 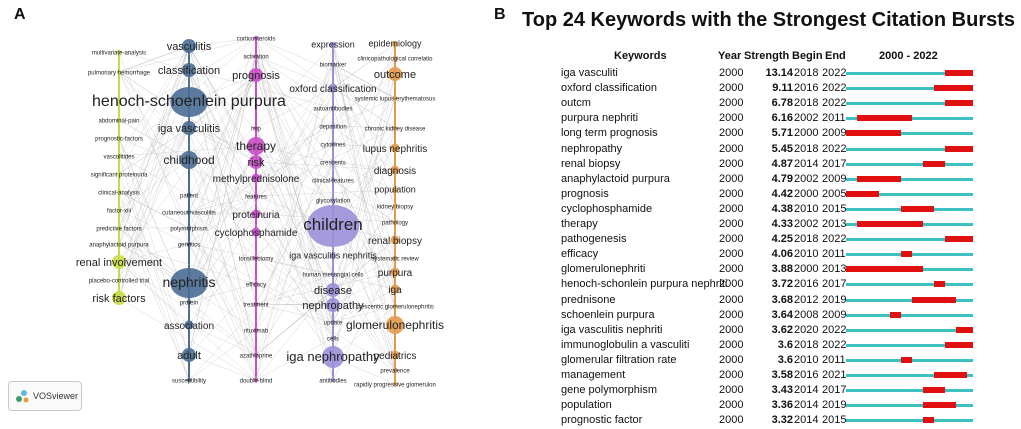 What do you see at coordinates (332, 276) in the screenshot?
I see `node-label: human mesangial cells` at bounding box center [332, 276].